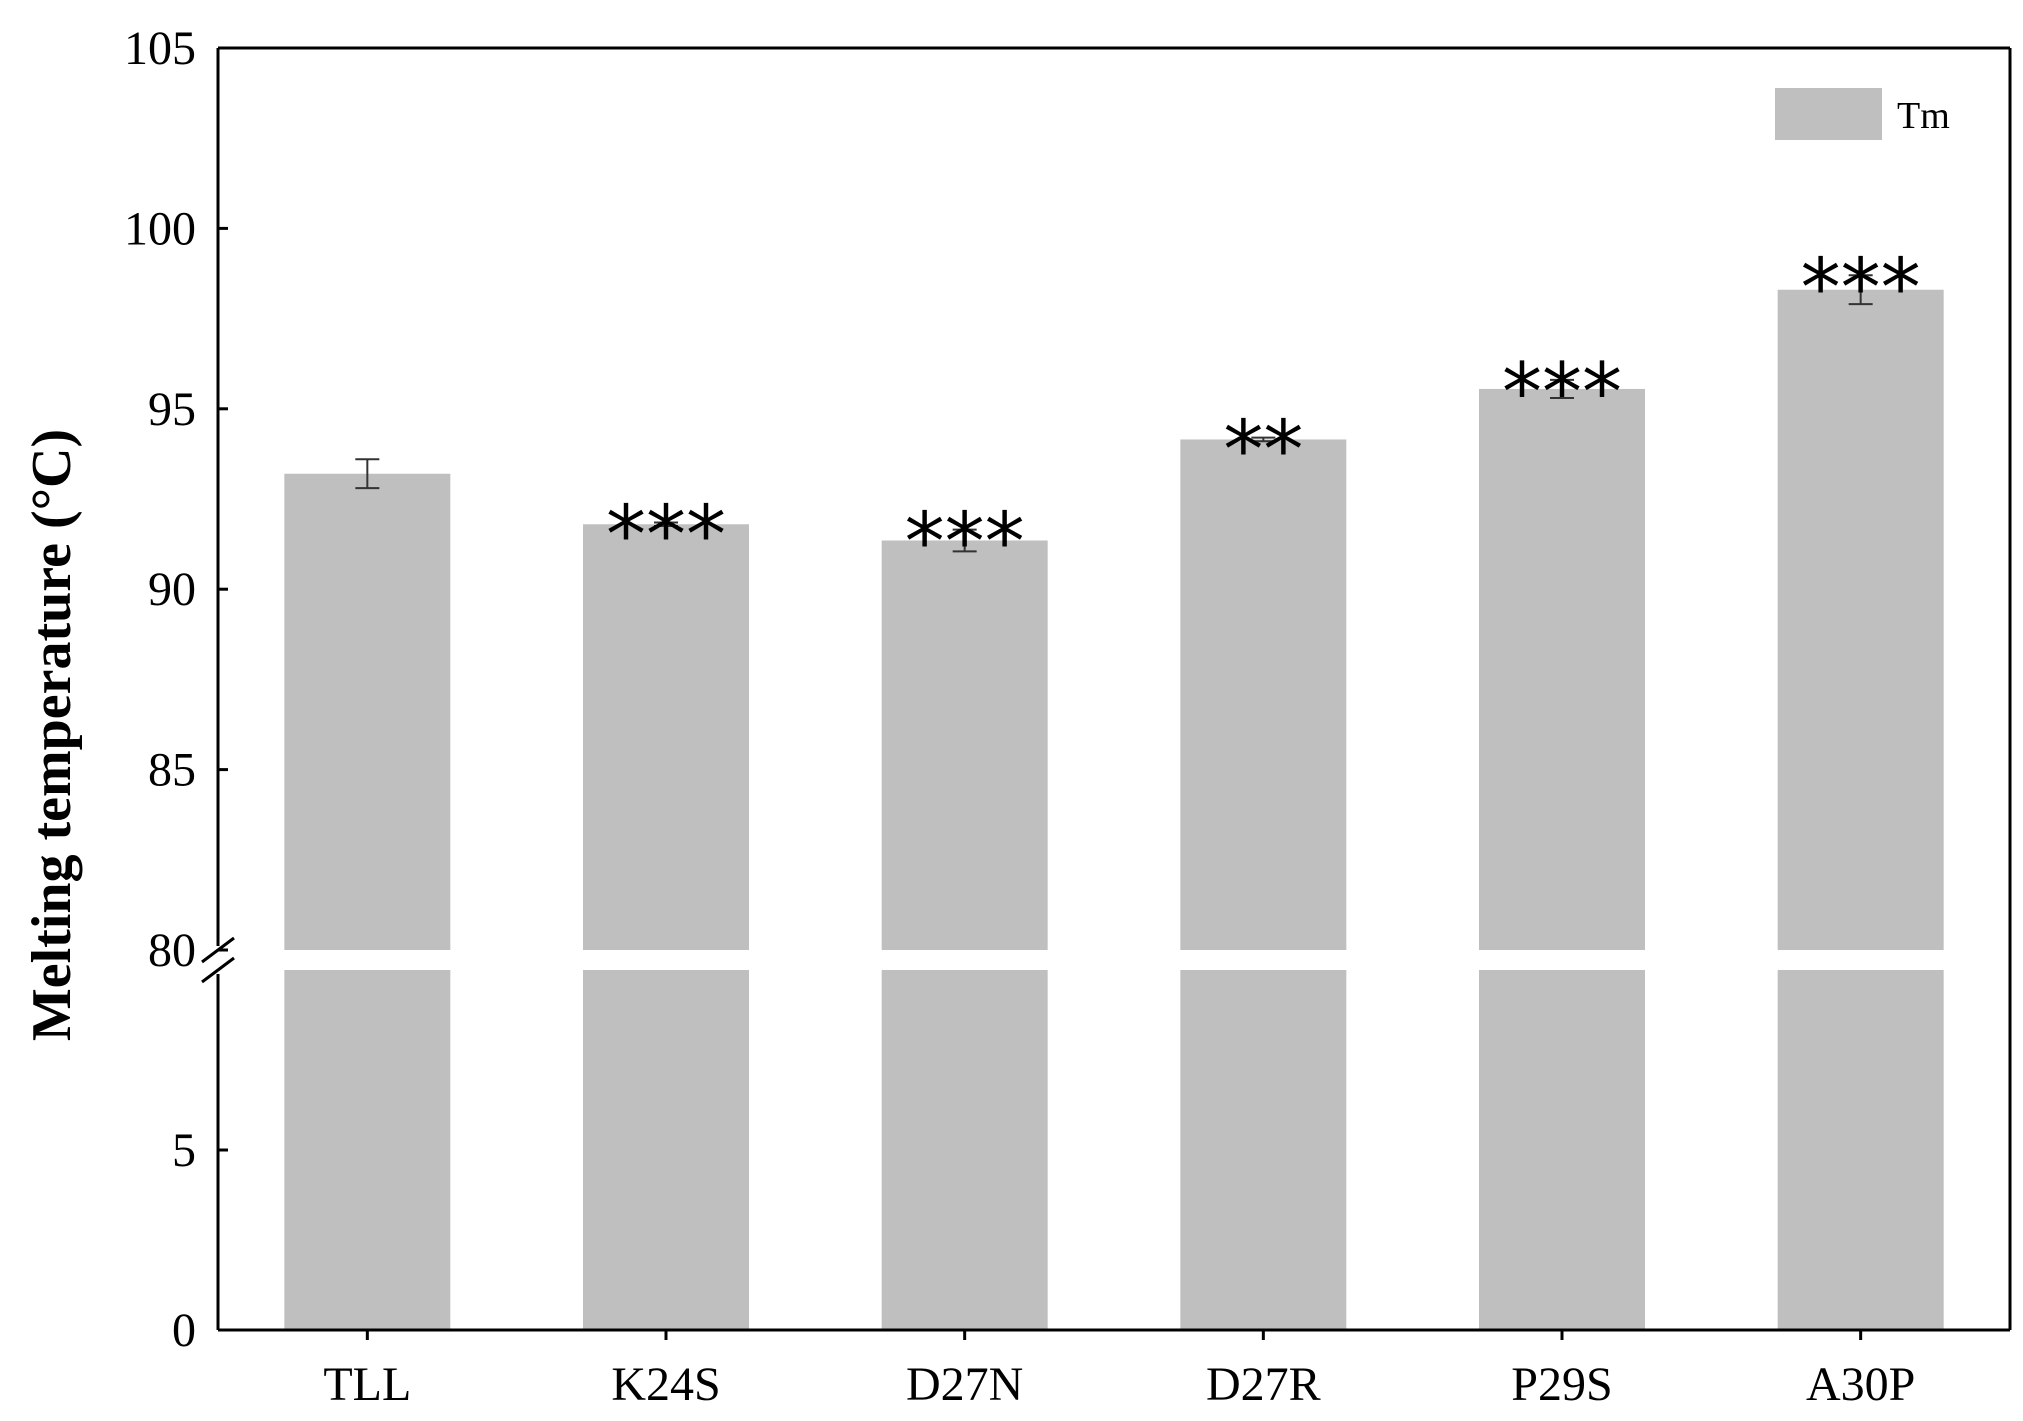 This screenshot has height=1421, width=2023. I want to click on bar-upper-k24s, so click(666, 737).